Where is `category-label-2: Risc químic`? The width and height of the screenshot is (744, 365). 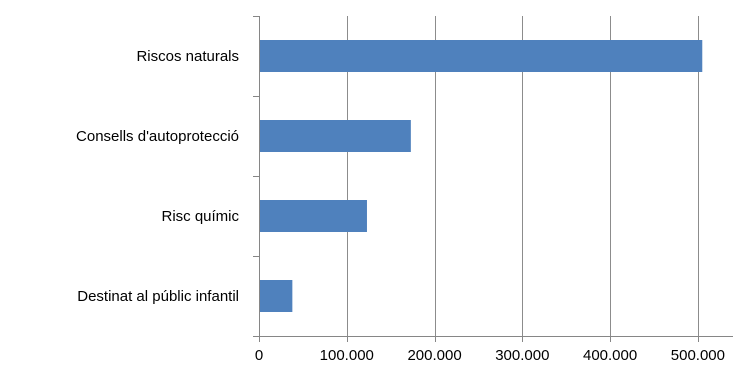 category-label-2: Risc químic is located at coordinates (200, 216).